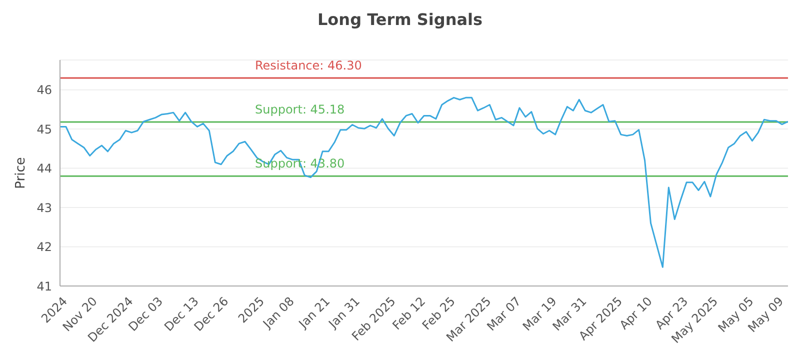 The height and width of the screenshot is (350, 800). Describe the element at coordinates (308, 65) in the screenshot. I see `ref-line-label: Resistance: 46.30` at that location.